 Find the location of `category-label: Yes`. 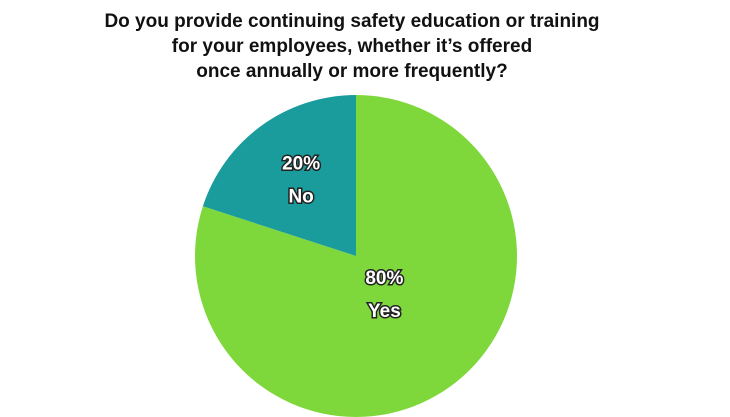

category-label: Yes is located at coordinates (384, 311).